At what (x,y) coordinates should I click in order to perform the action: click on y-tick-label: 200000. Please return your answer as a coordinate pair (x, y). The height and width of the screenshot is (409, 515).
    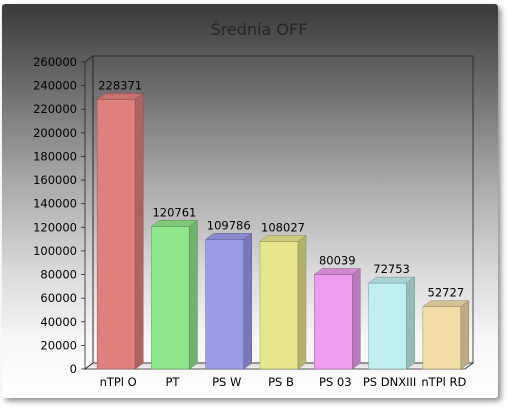
    Looking at the image, I should click on (55, 133).